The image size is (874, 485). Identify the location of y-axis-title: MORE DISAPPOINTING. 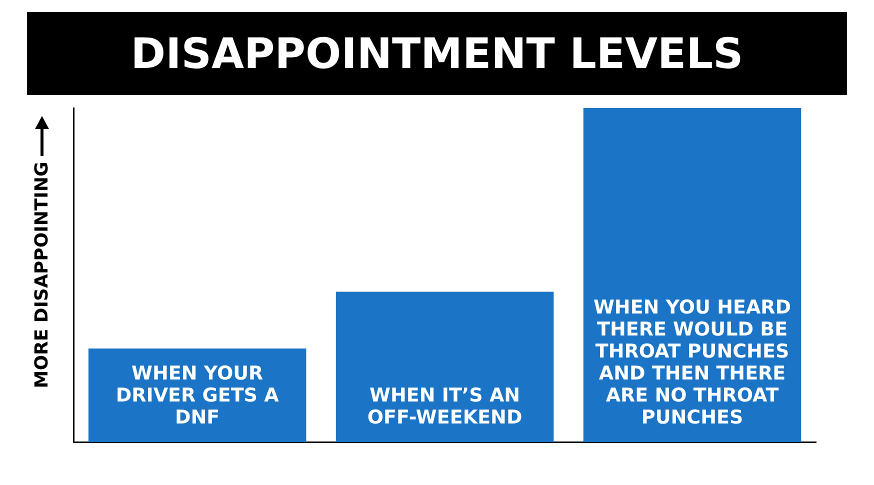
(41, 275).